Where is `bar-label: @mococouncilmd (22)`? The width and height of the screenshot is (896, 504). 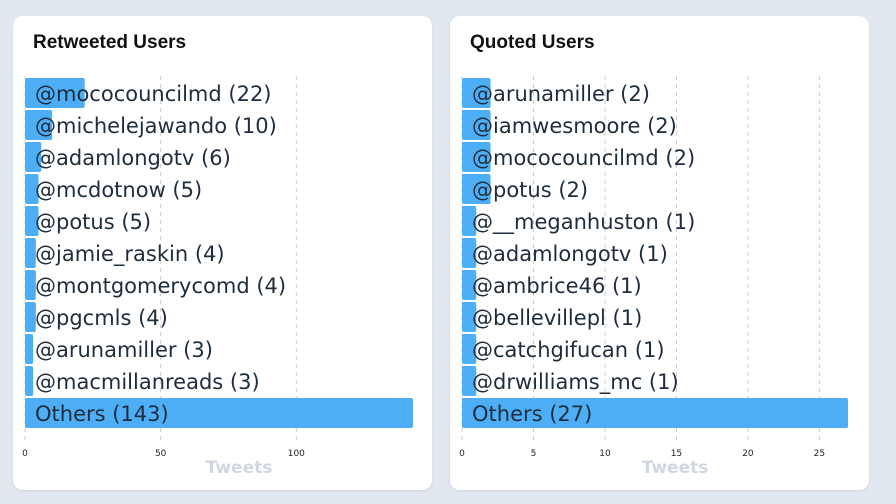
bar-label: @mococouncilmd (22) is located at coordinates (153, 94).